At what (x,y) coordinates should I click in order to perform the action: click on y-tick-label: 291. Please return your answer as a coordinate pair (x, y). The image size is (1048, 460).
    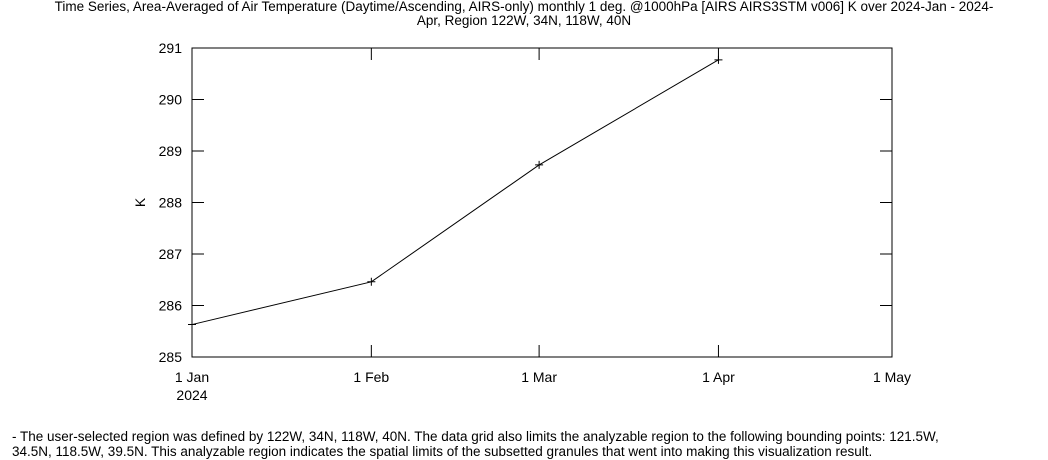
    Looking at the image, I should click on (171, 48).